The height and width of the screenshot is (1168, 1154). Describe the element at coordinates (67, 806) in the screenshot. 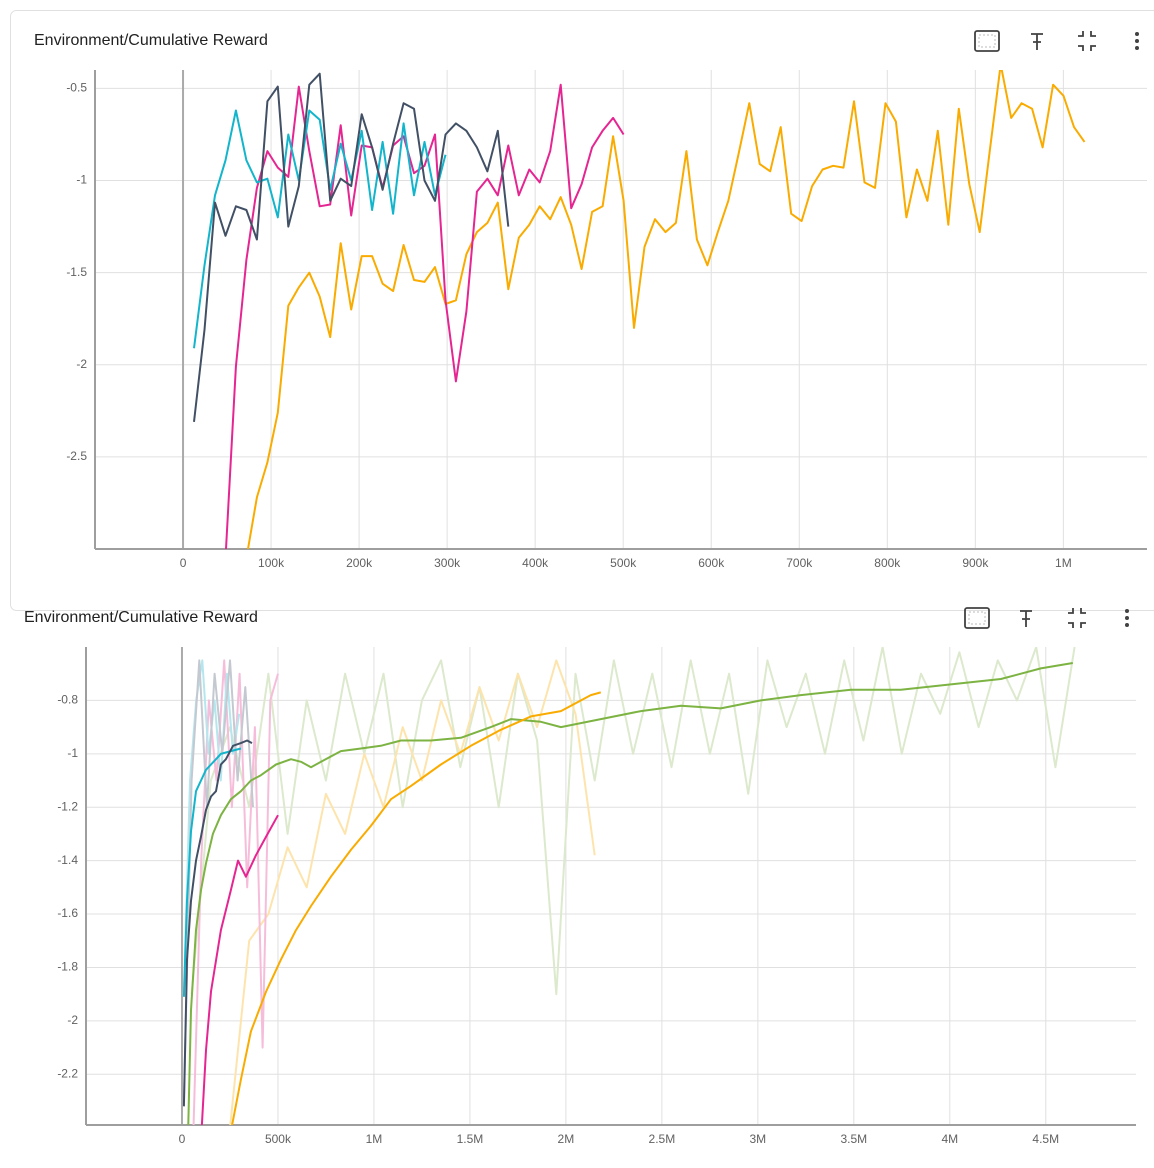

I see `y-tick-label: -1.2` at that location.